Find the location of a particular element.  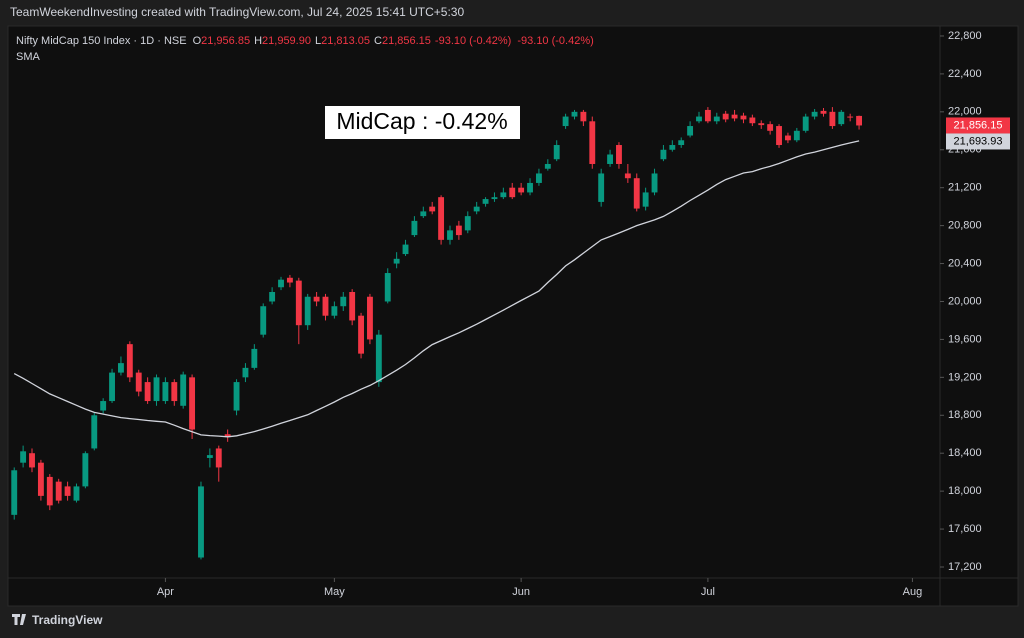

y-tick-label: 19,600 is located at coordinates (965, 339).